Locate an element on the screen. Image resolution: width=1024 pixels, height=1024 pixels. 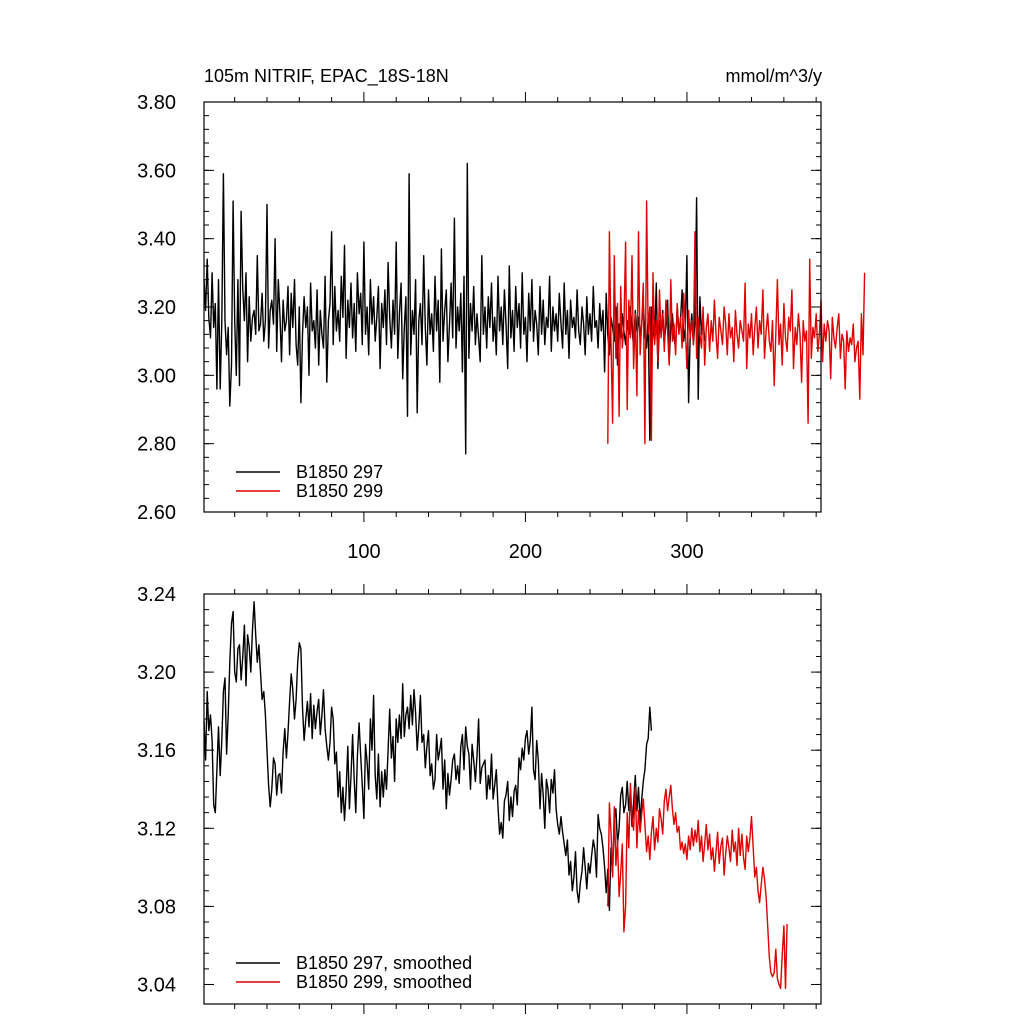
top-y-tick-label: 3.80 is located at coordinates (156, 103).